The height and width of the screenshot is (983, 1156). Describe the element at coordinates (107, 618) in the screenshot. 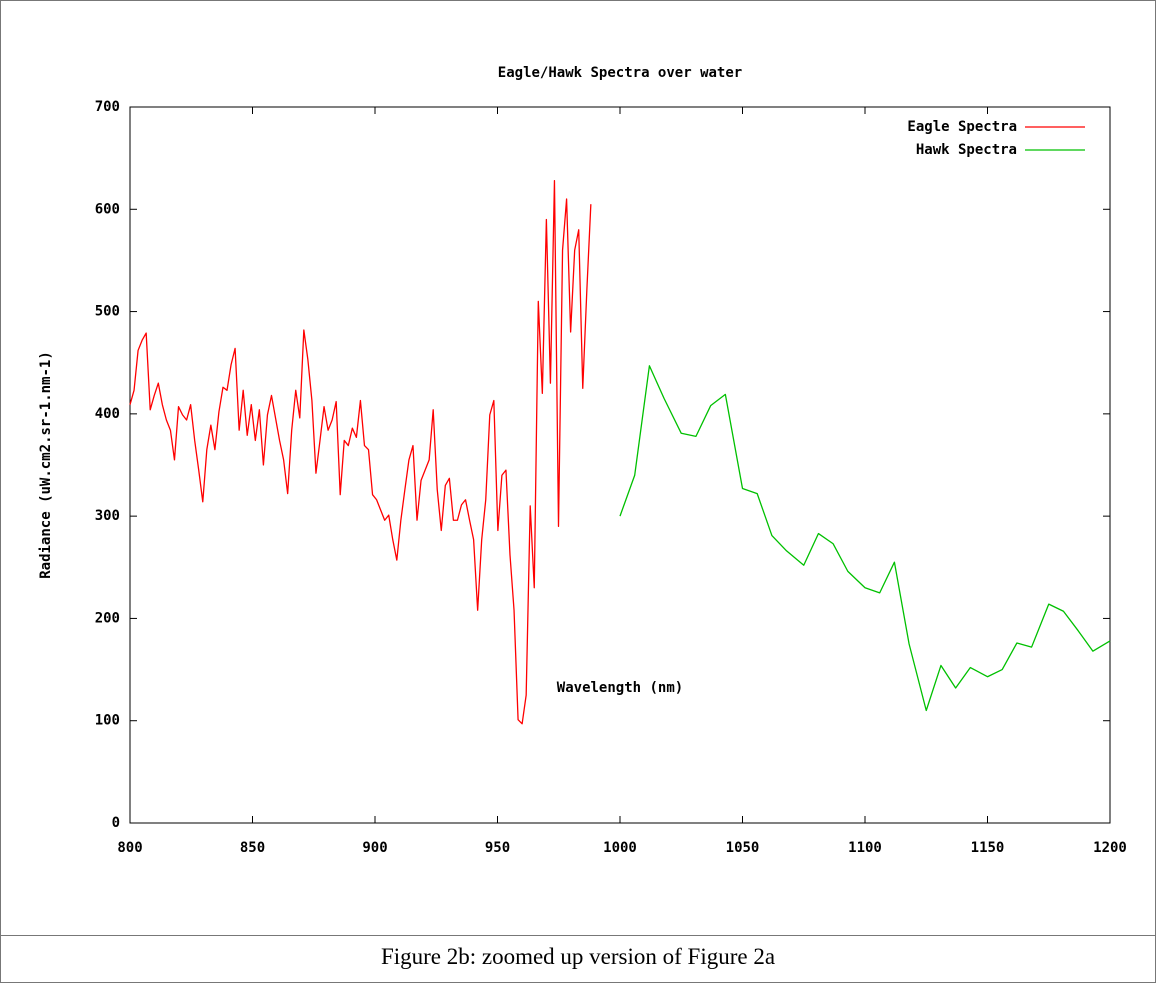

I see `y-tick-label: 200` at that location.